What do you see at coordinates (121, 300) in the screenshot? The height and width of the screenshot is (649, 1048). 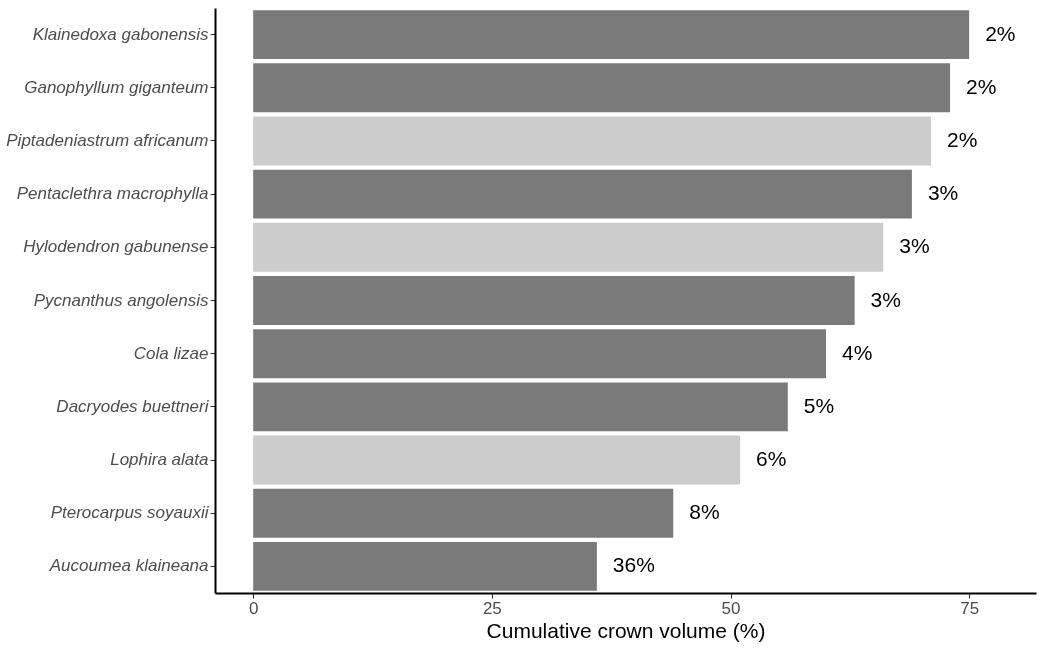 I see `y-tick-label: Pycnanthus angolensis` at bounding box center [121, 300].